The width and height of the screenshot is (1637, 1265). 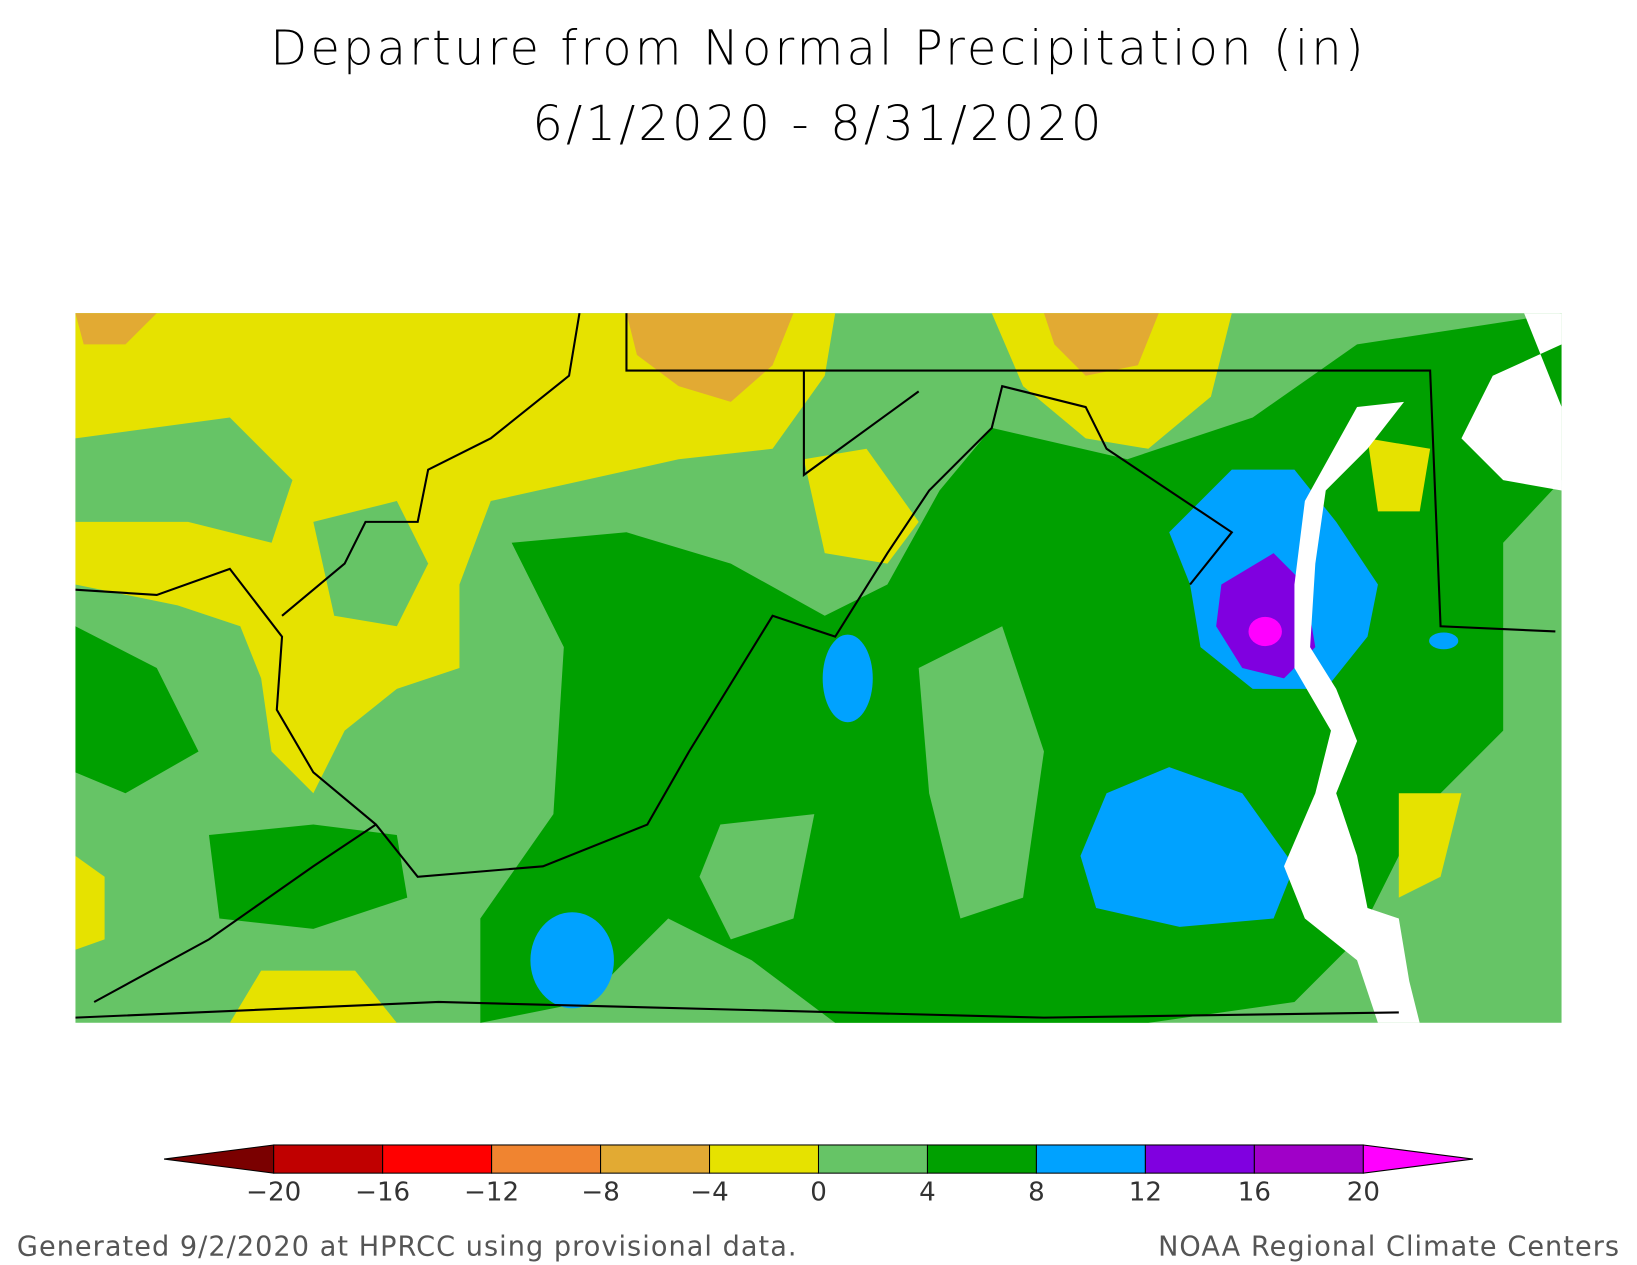 What do you see at coordinates (709, 1192) in the screenshot?
I see `colorbar-tick-label: −4` at bounding box center [709, 1192].